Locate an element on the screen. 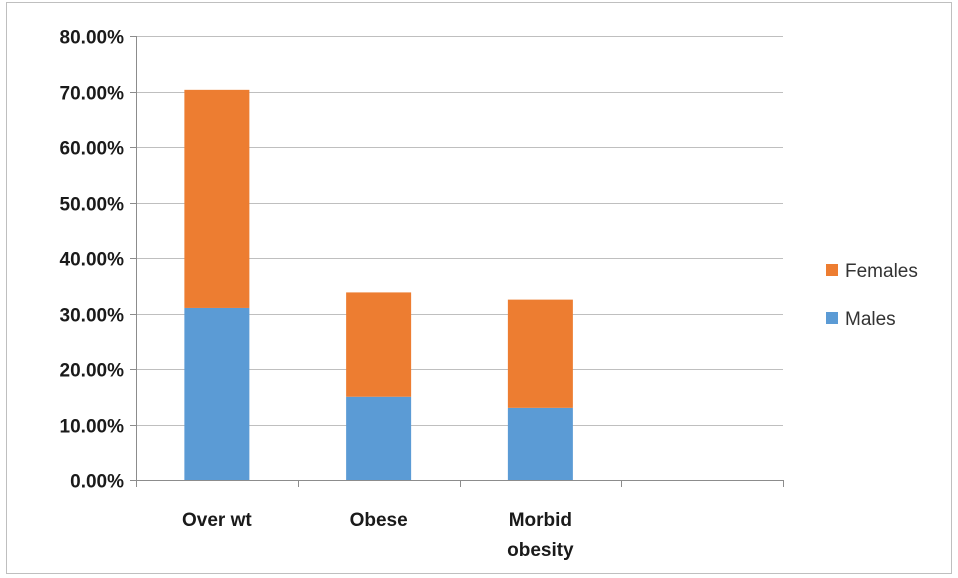 The height and width of the screenshot is (578, 958). bar-females-over-wt is located at coordinates (217, 198).